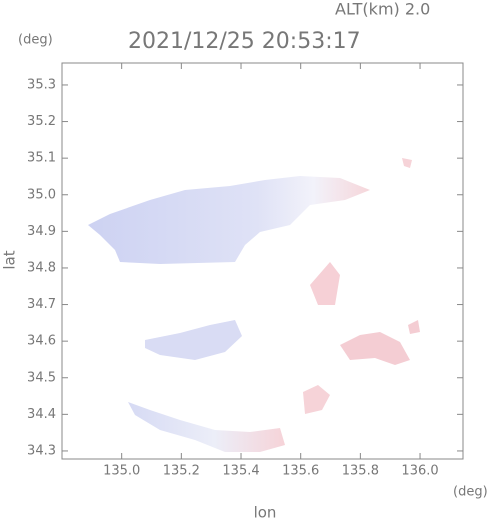 Image resolution: width=491 pixels, height=521 pixels. Describe the element at coordinates (41, 194) in the screenshot. I see `y-tick-label: 35.0` at that location.